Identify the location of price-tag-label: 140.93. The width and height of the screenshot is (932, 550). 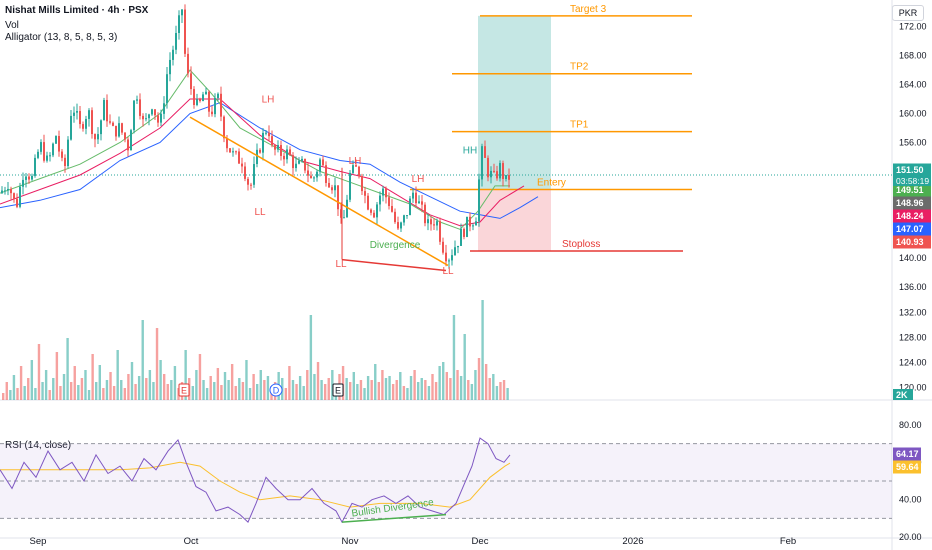
(910, 242).